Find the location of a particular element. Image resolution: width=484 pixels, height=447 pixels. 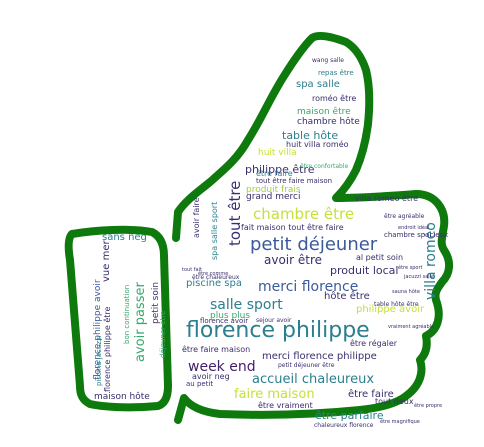

word-cloud-term: être agréable is located at coordinates (404, 216).